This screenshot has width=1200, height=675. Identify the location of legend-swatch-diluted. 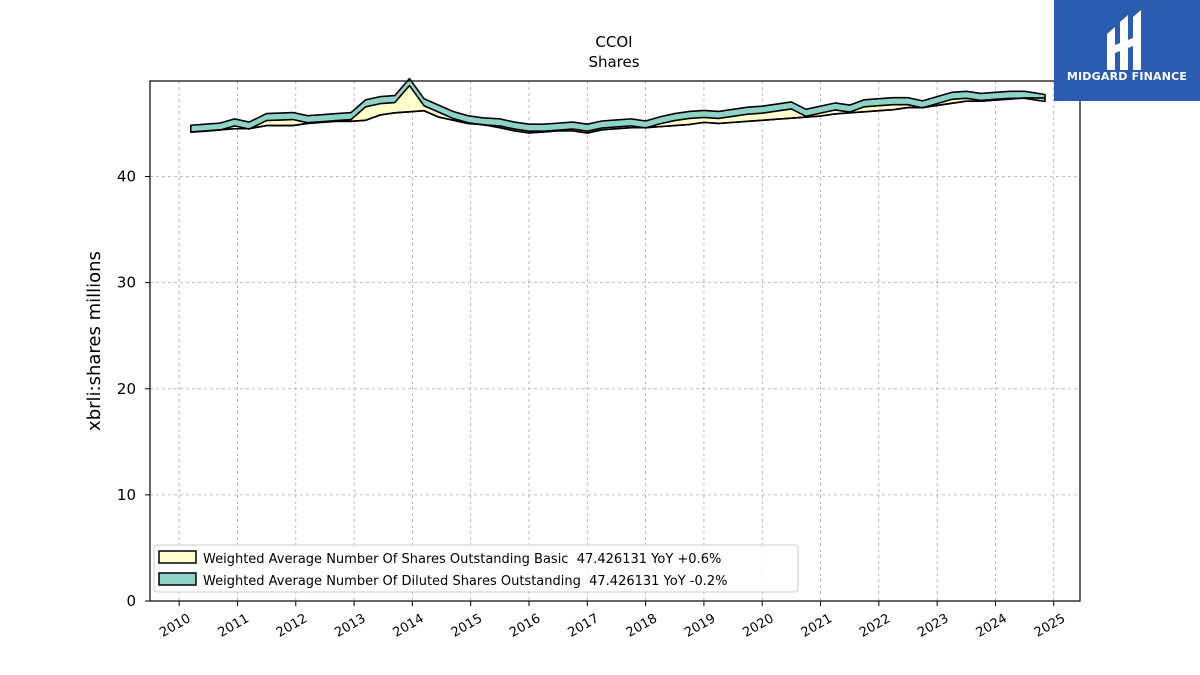
(177, 579).